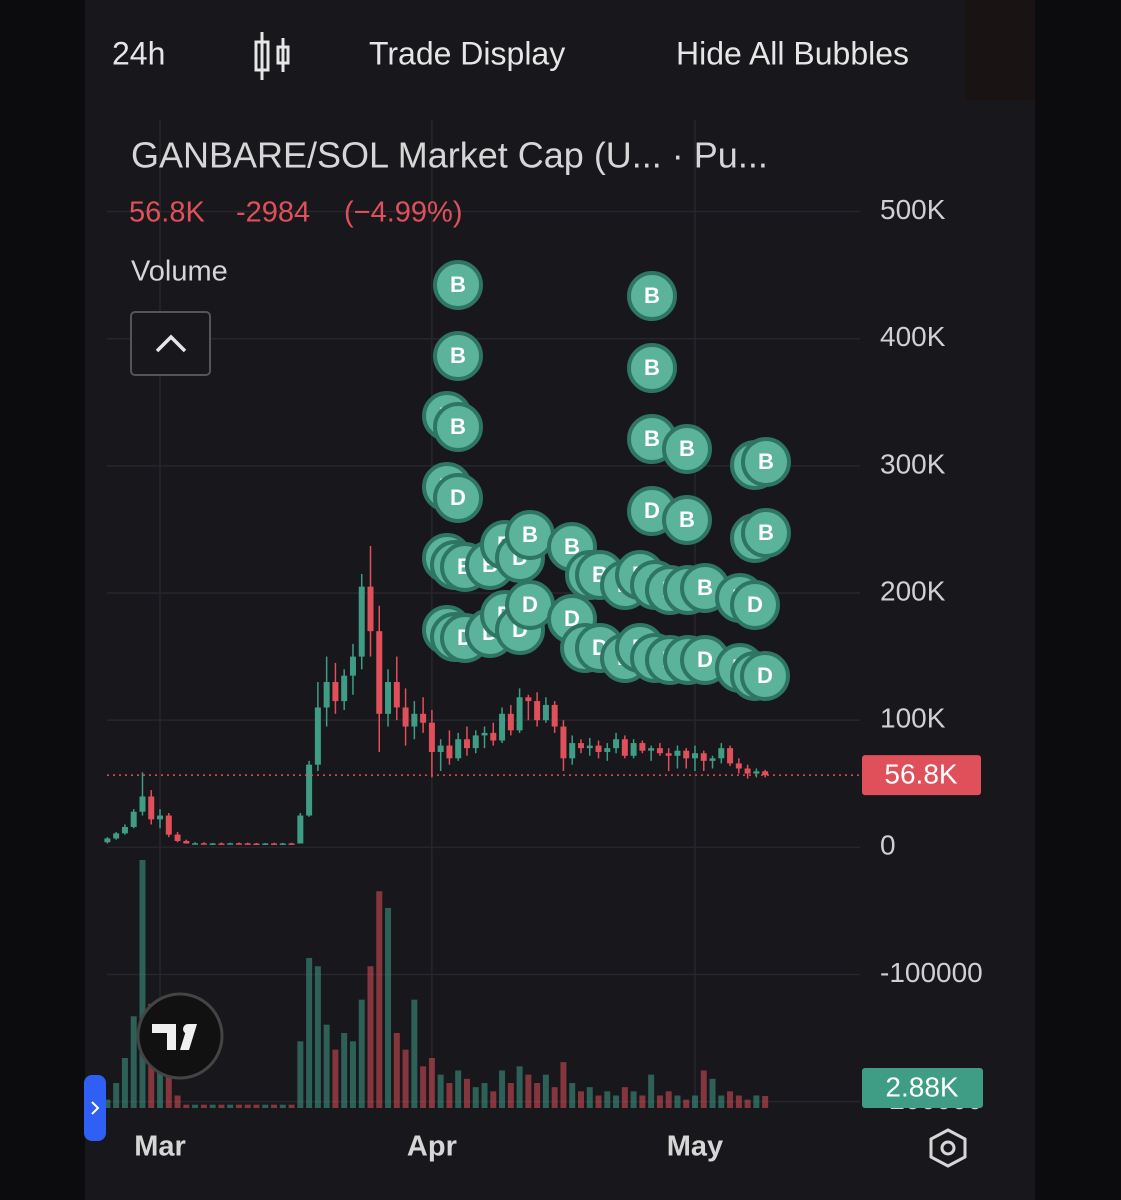 The height and width of the screenshot is (1200, 1121). I want to click on tradingview-logo, so click(180, 1036).